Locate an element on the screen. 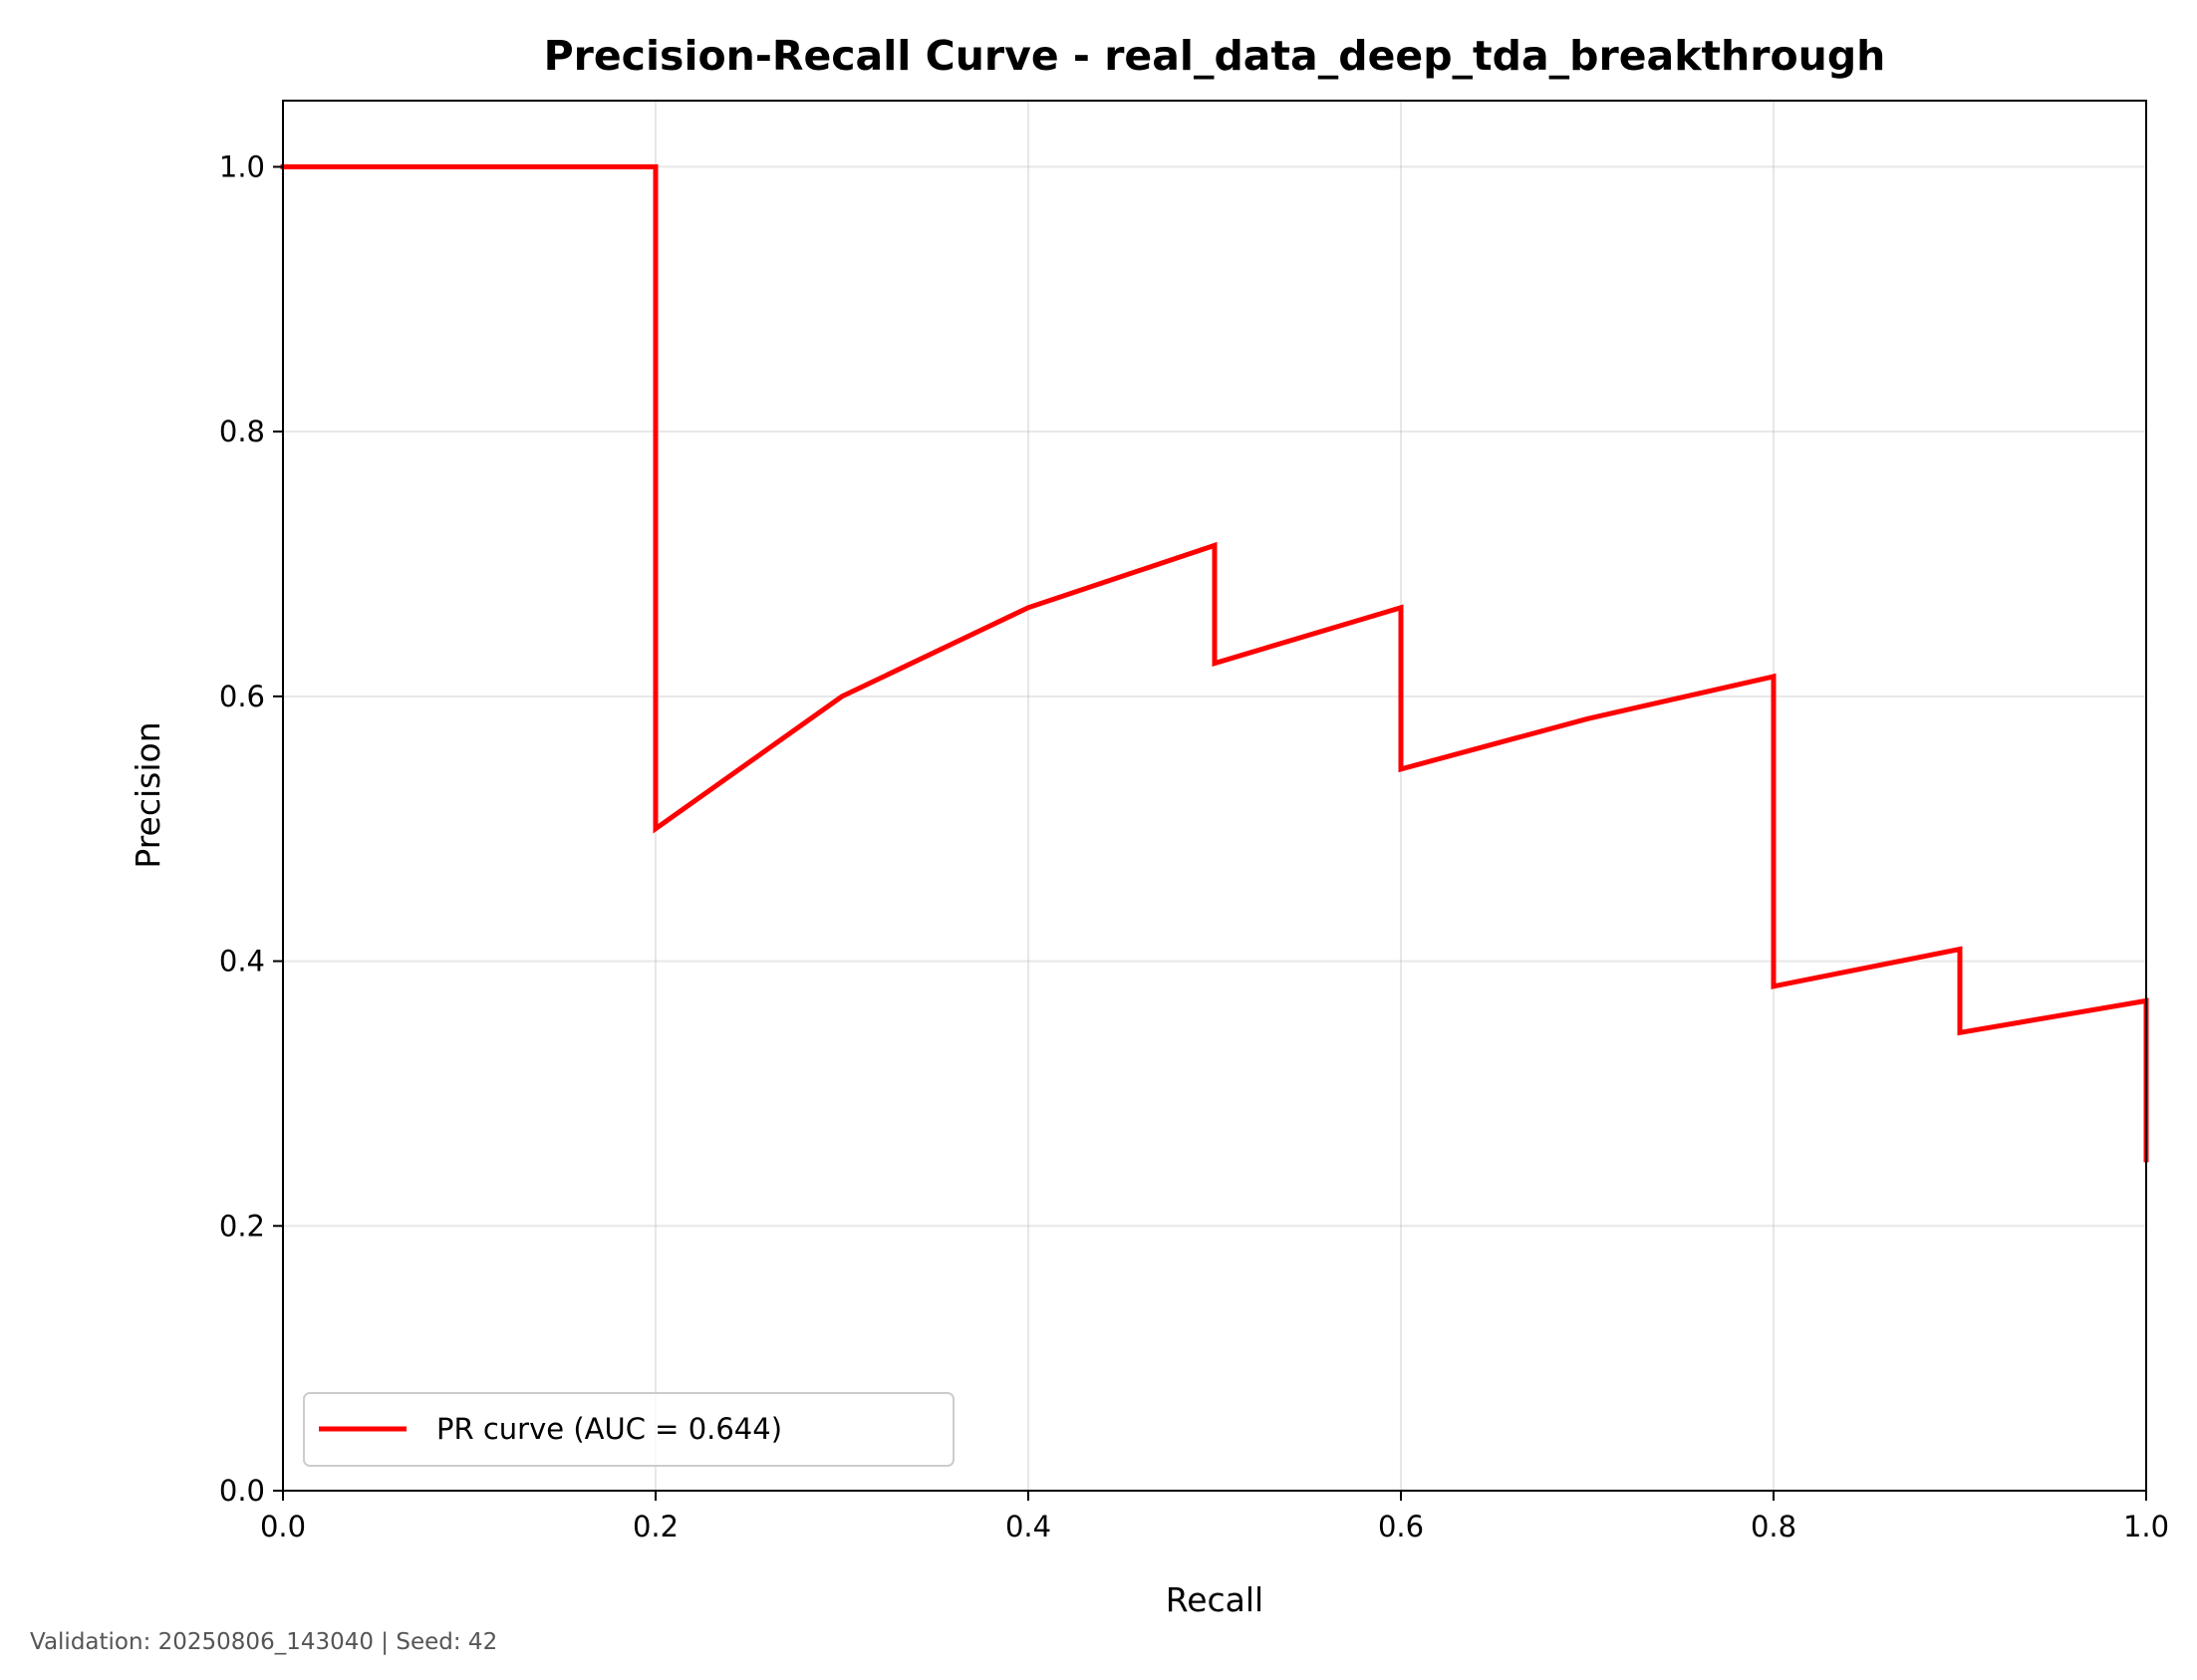  legend: PR curve (AUC = 0.644) is located at coordinates (629, 1429).